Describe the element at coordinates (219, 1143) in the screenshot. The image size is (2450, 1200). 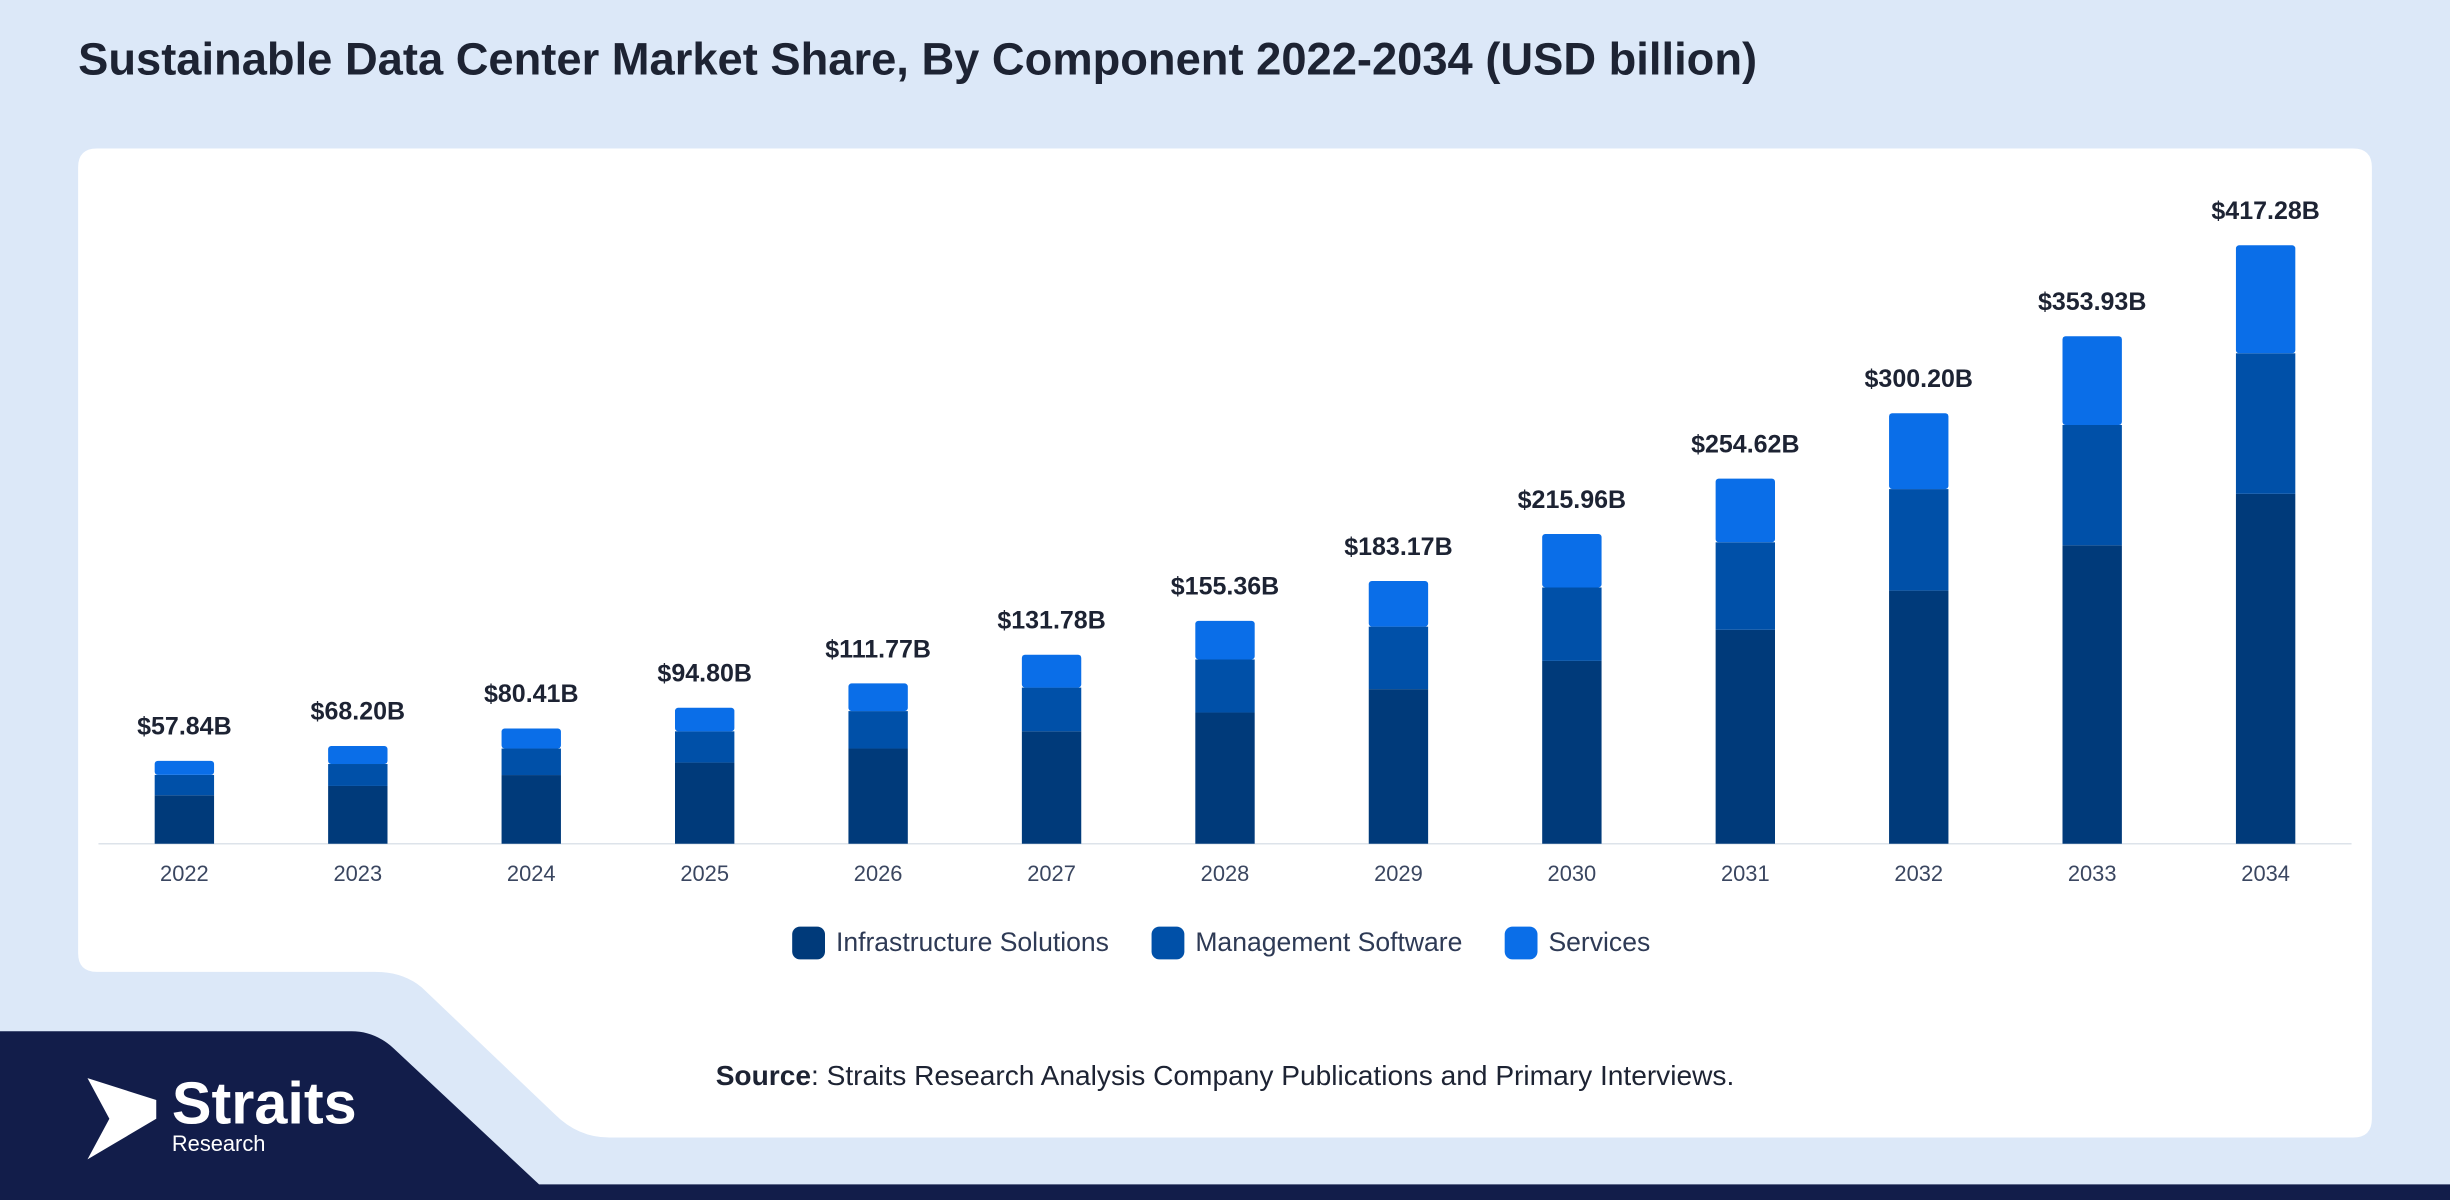
I see `logo-sub: Research` at that location.